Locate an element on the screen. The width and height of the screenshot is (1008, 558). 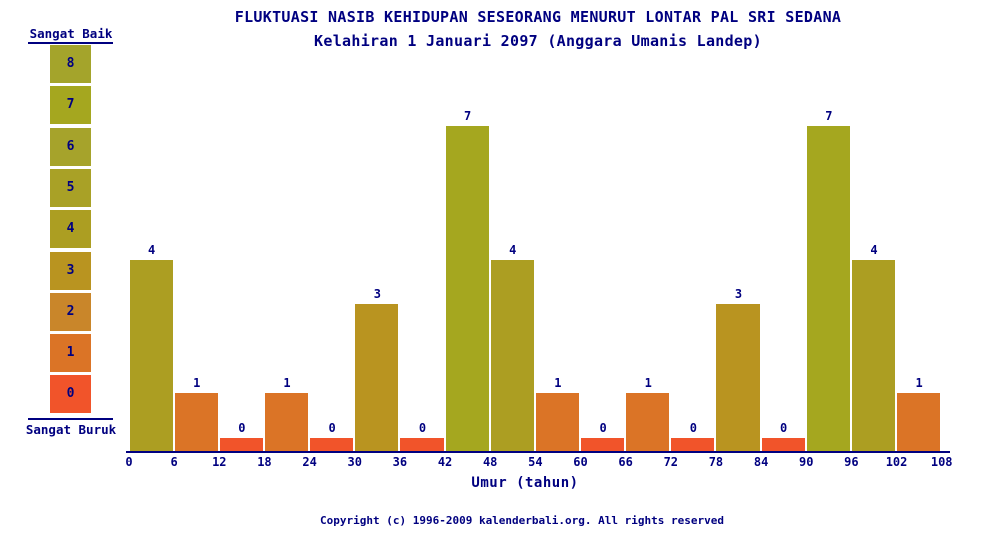
legend-box-8: 8 is located at coordinates (70, 64).